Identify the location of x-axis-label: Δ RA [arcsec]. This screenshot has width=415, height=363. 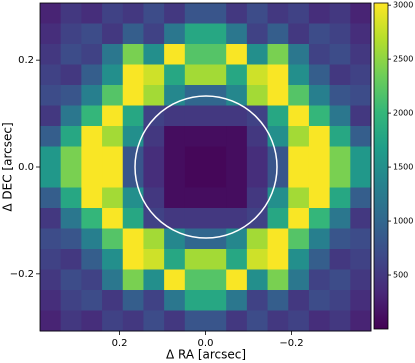
(206, 355).